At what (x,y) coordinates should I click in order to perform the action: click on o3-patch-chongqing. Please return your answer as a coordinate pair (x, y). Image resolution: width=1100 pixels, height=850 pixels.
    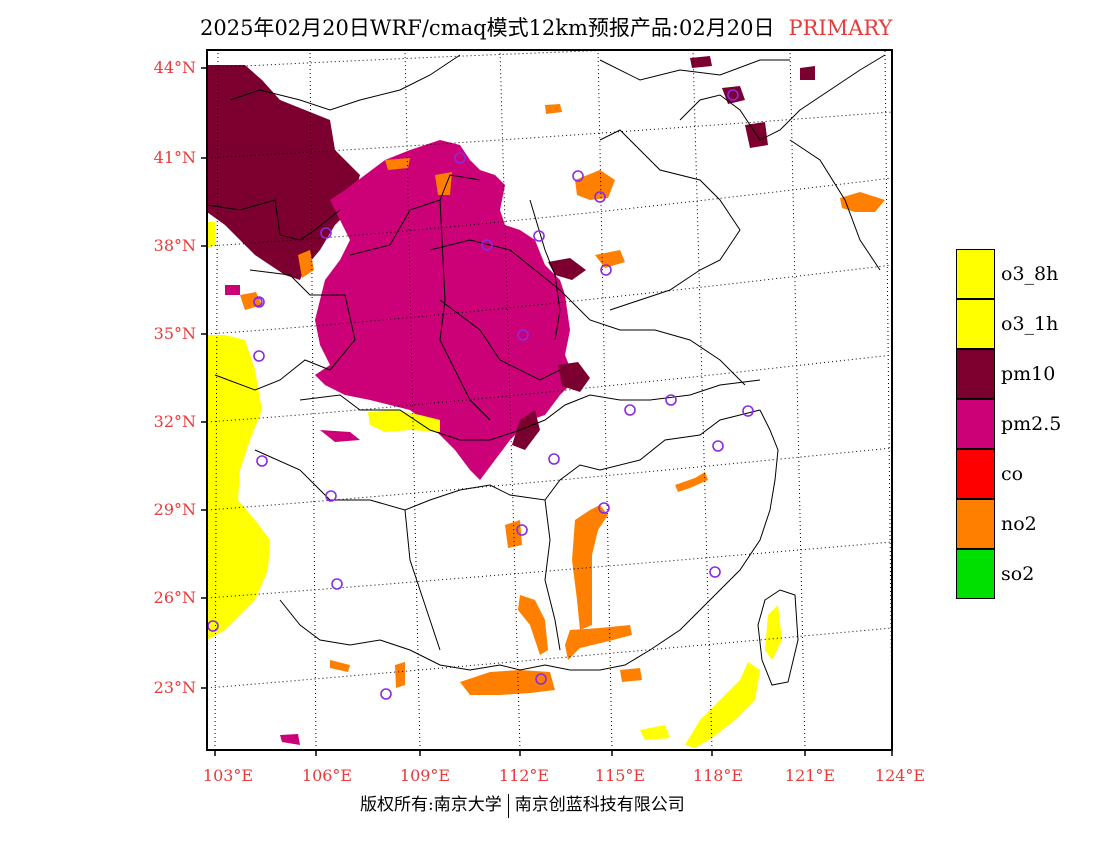
    Looking at the image, I should click on (404, 421).